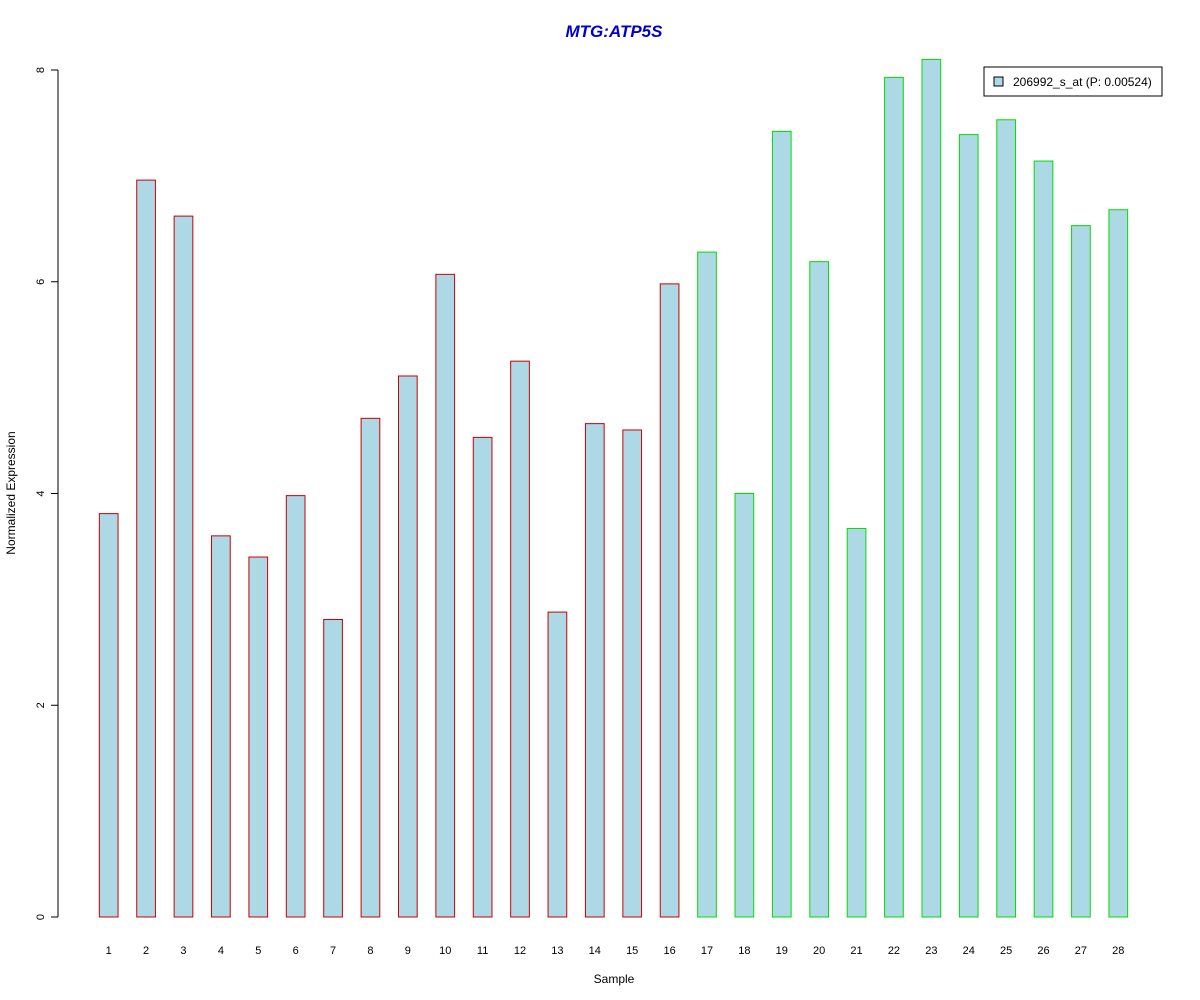 The height and width of the screenshot is (1000, 1200). Describe the element at coordinates (445, 951) in the screenshot. I see `x-tick-label: 10` at that location.